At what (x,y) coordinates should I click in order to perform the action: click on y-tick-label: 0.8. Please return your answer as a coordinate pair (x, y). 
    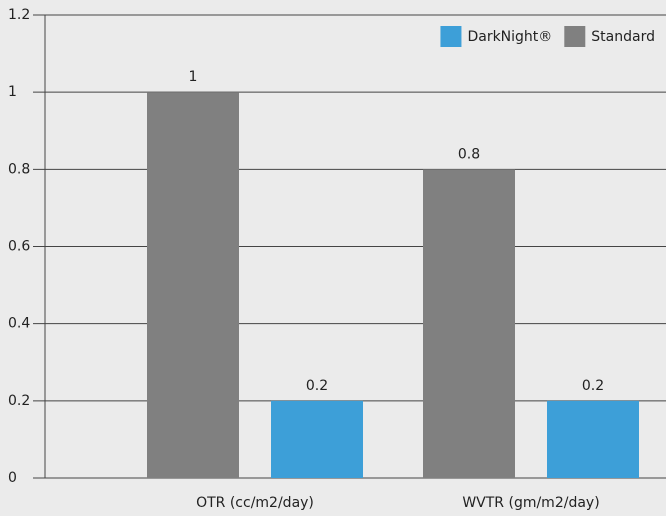
    Looking at the image, I should click on (19, 169).